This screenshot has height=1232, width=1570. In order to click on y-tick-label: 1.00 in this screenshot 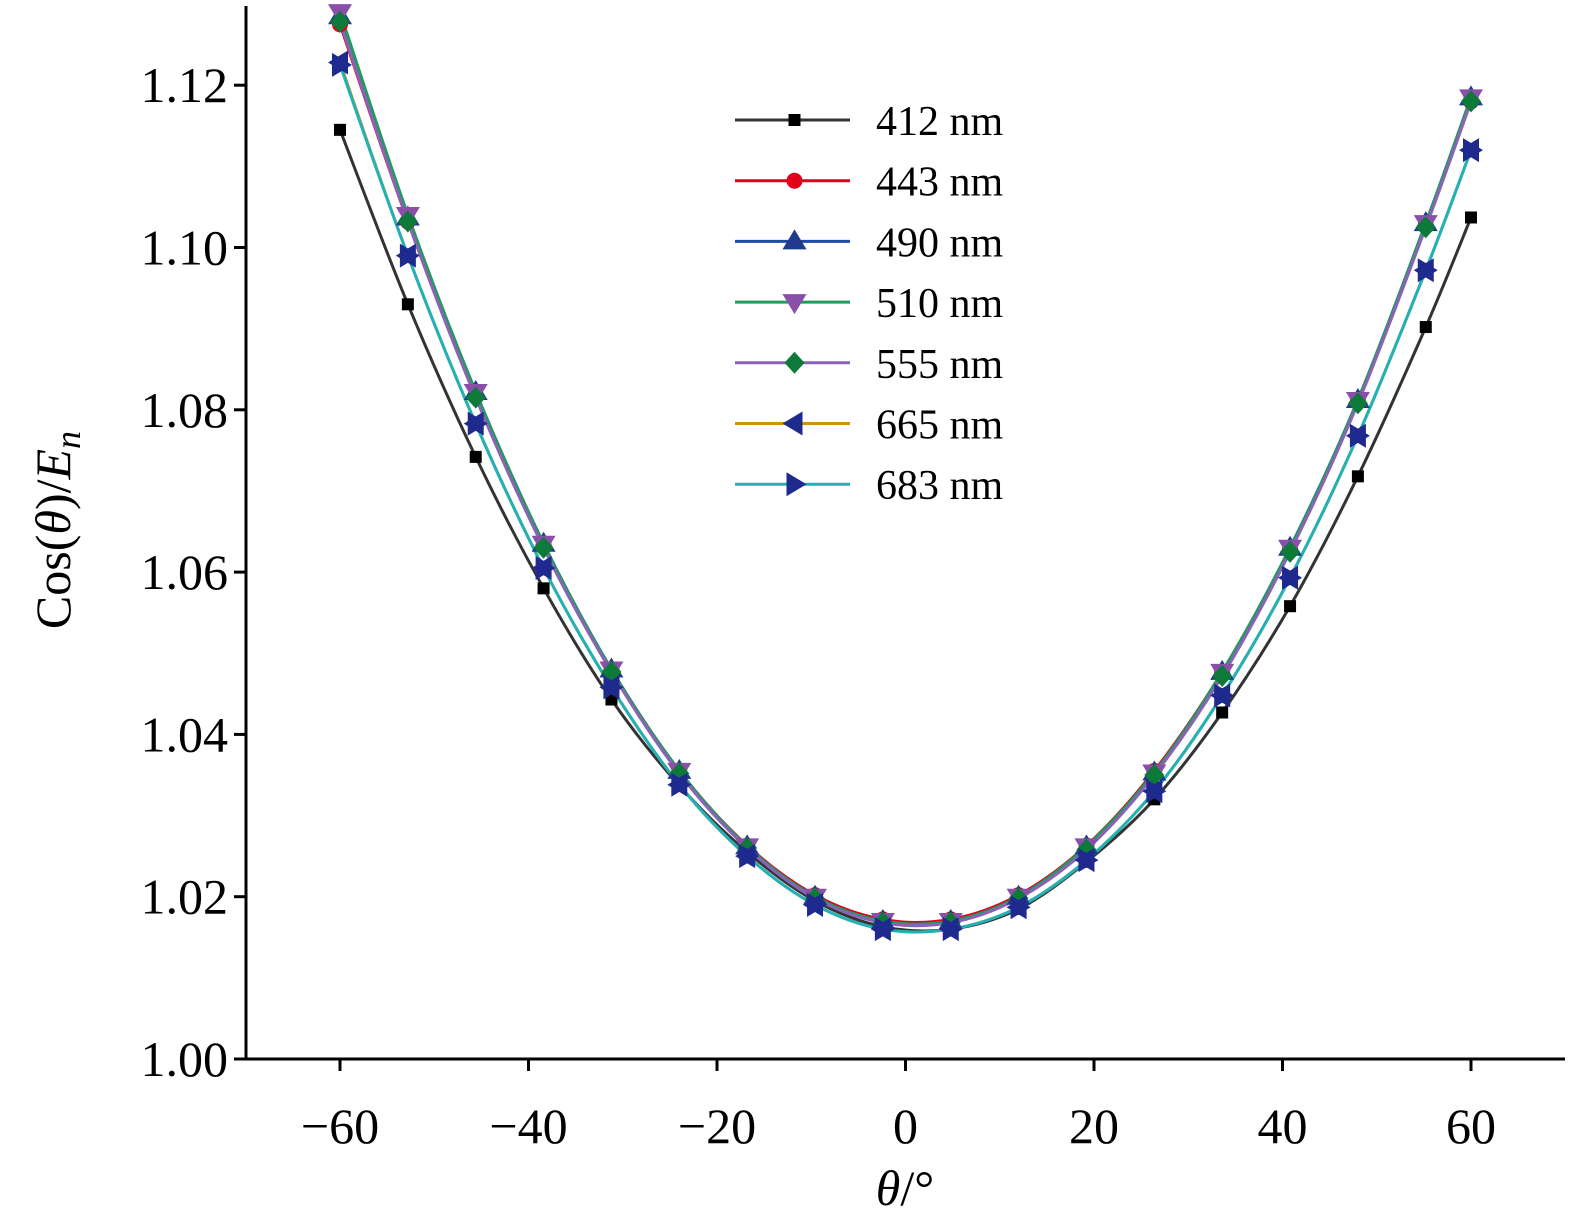, I will do `click(185, 1059)`.